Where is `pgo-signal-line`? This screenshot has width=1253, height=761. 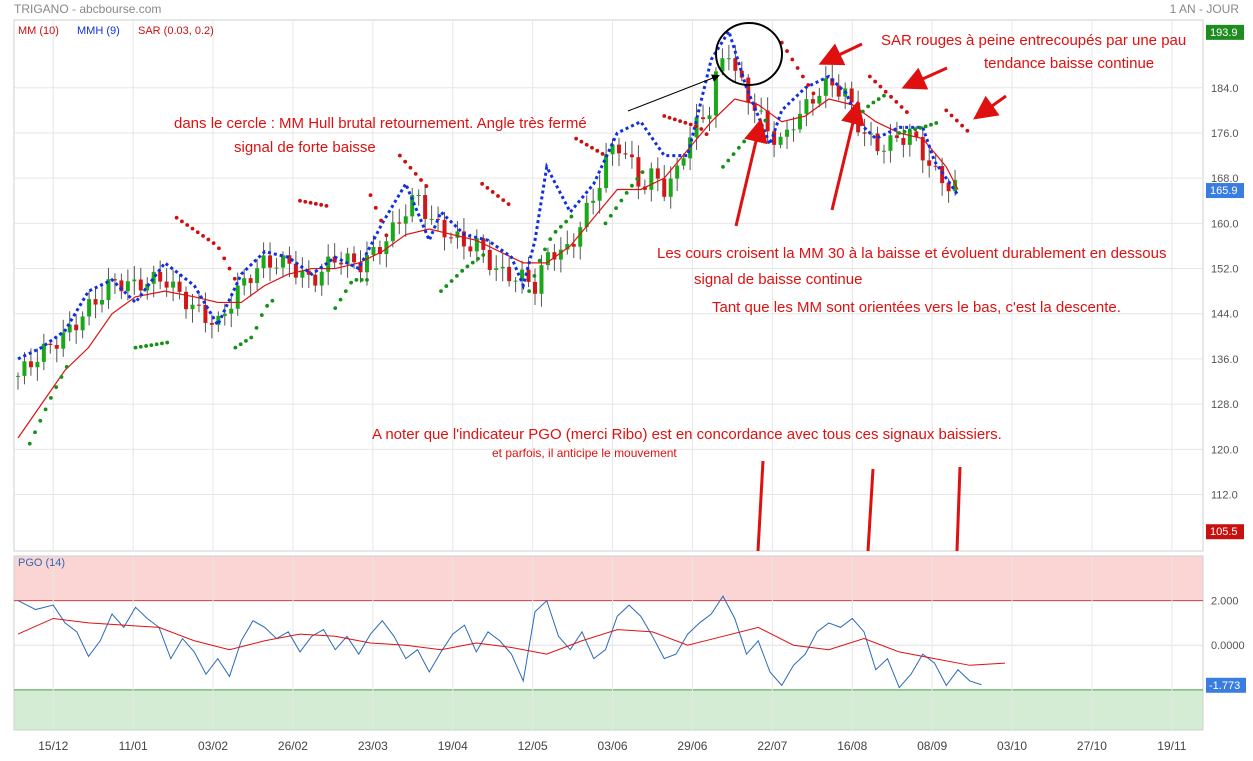 pgo-signal-line is located at coordinates (760, 506).